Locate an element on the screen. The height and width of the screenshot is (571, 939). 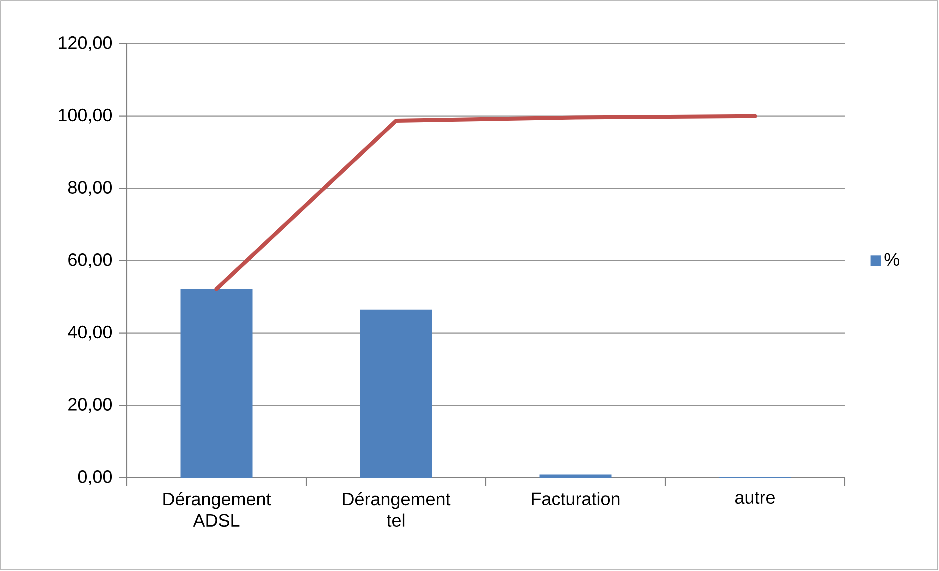
y-tick-label: 20,00 is located at coordinates (90, 406).